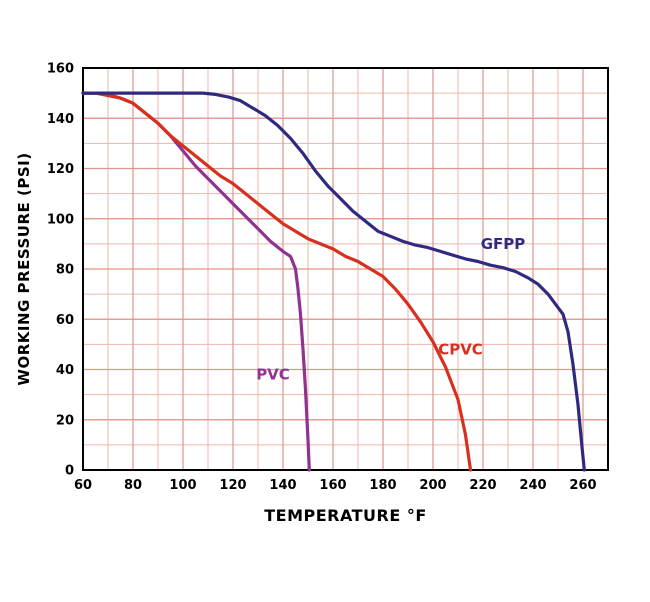  Describe the element at coordinates (282, 485) in the screenshot. I see `x-tick-label: 140` at that location.